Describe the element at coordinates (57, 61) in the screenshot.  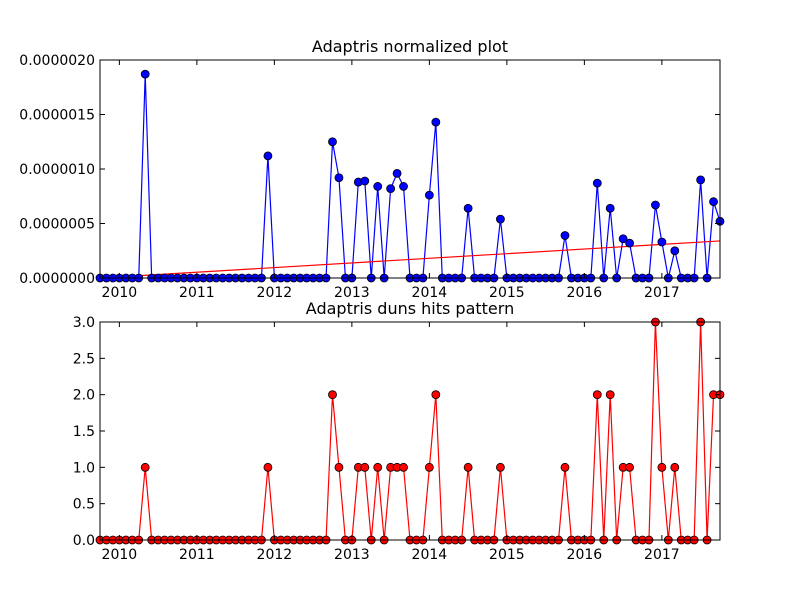
I see `normalized-plot-y-tick-label: 0.0000020` at that location.